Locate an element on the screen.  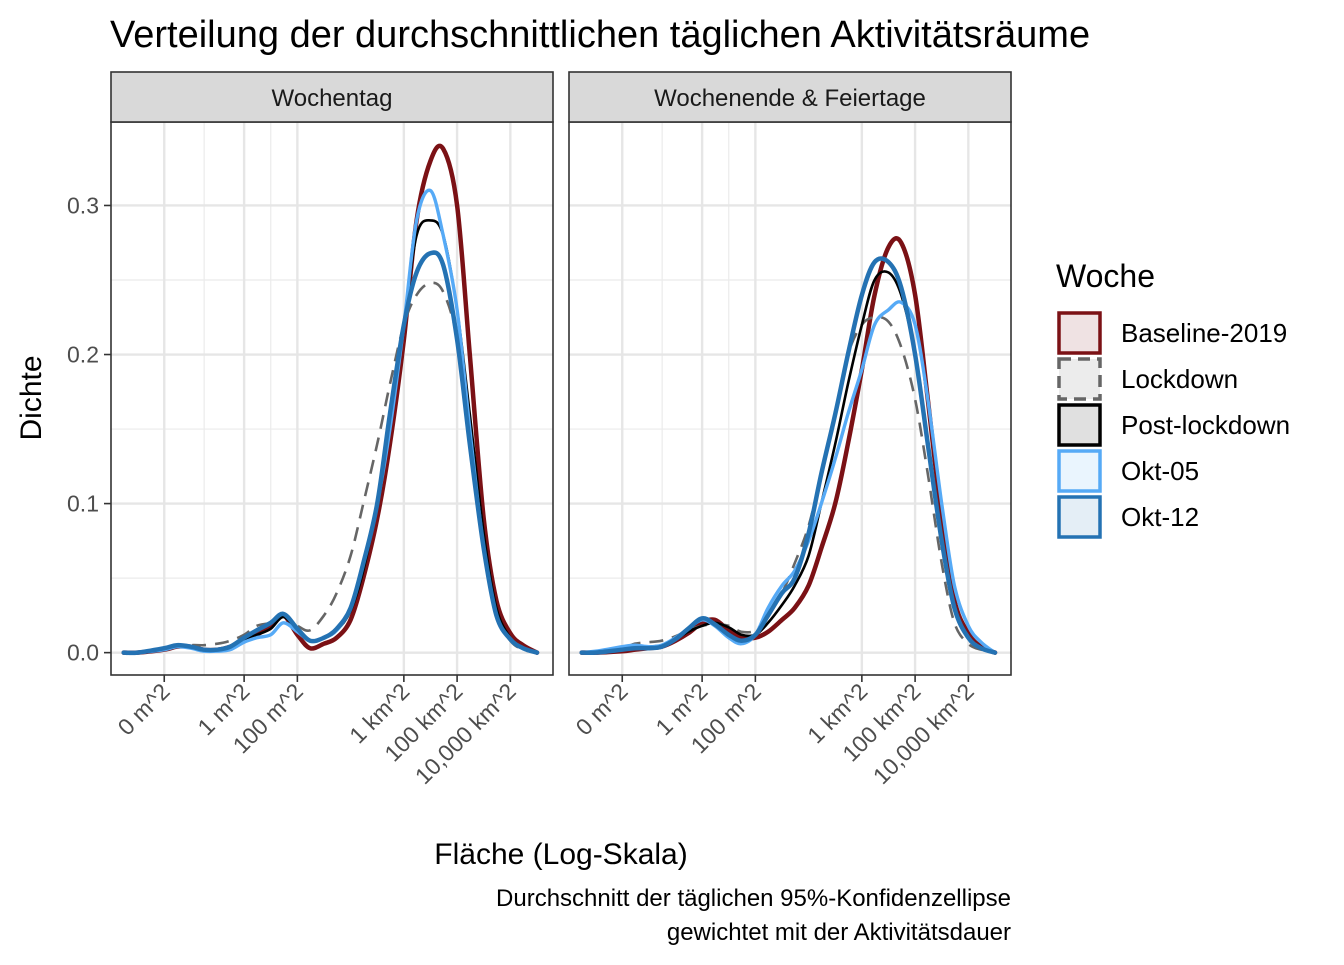
legend-label: Post-lockdown is located at coordinates (1205, 425).